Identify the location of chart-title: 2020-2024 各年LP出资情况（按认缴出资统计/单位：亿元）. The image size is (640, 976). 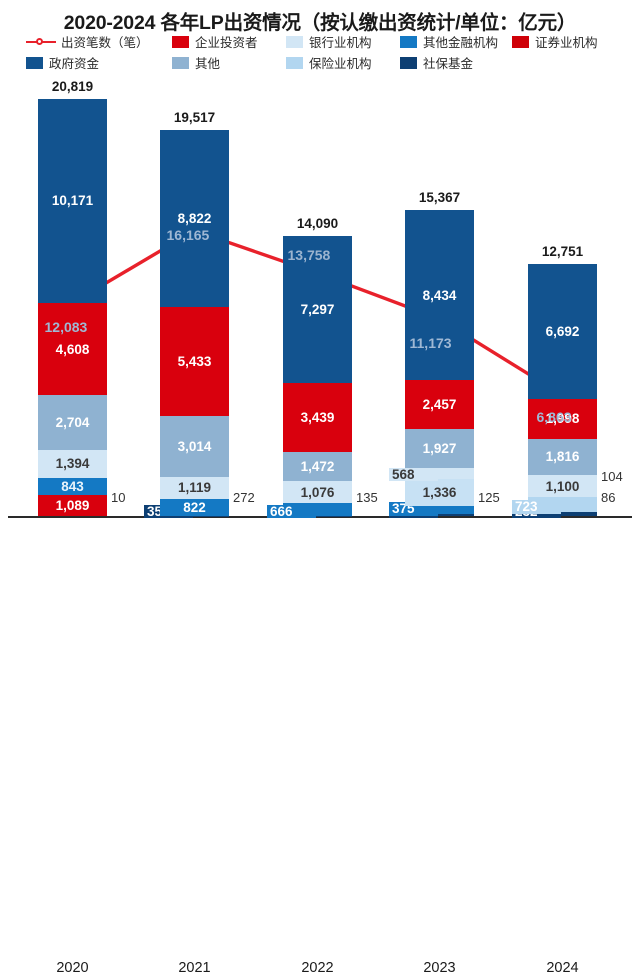
(320, 20).